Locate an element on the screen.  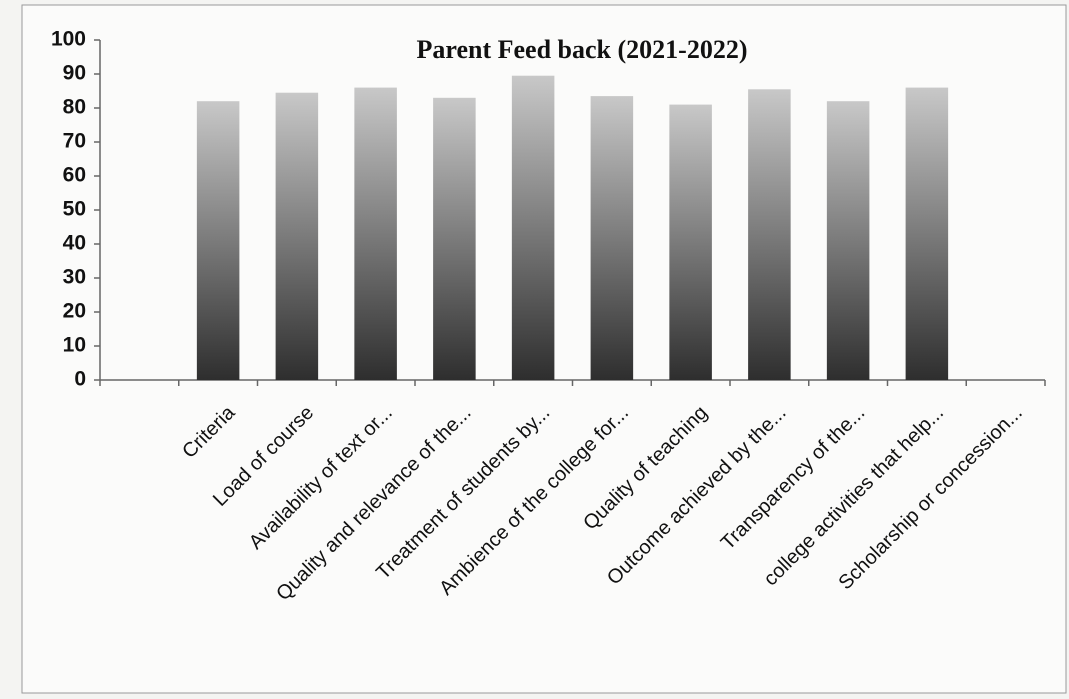
y-tick-label: 20 is located at coordinates (74, 311).